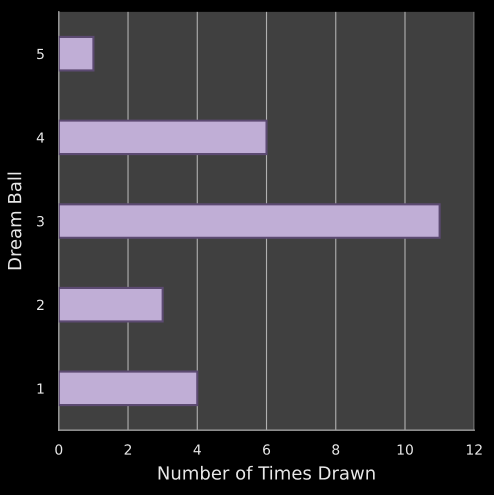  Describe the element at coordinates (40, 54) in the screenshot. I see `y-tick-label: 5` at that location.